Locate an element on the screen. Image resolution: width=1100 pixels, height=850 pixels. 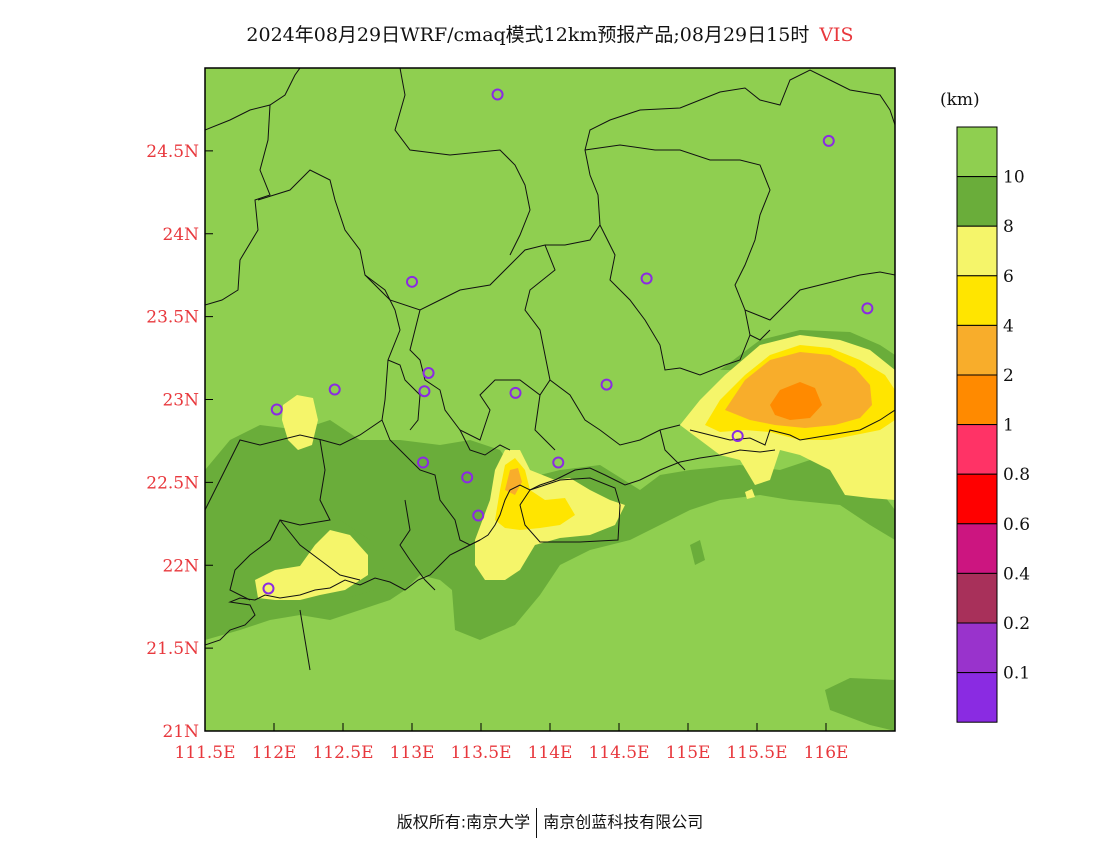
colorbar-label: 0.1 is located at coordinates (1016, 674).